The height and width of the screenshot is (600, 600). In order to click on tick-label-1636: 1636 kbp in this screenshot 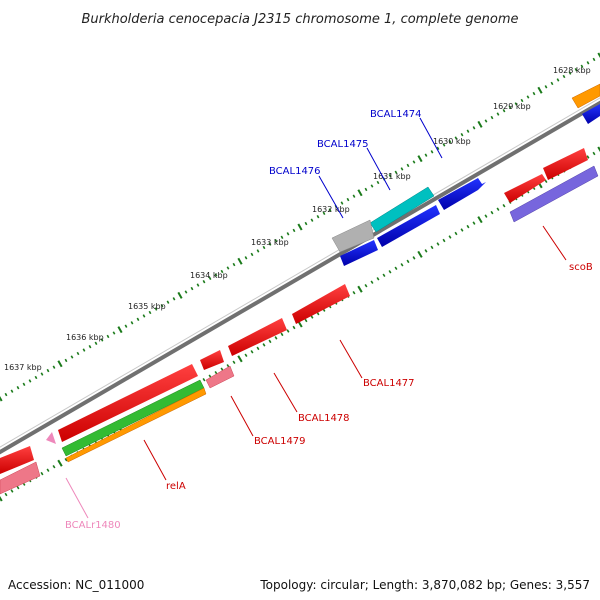, I will do `click(85, 337)`.